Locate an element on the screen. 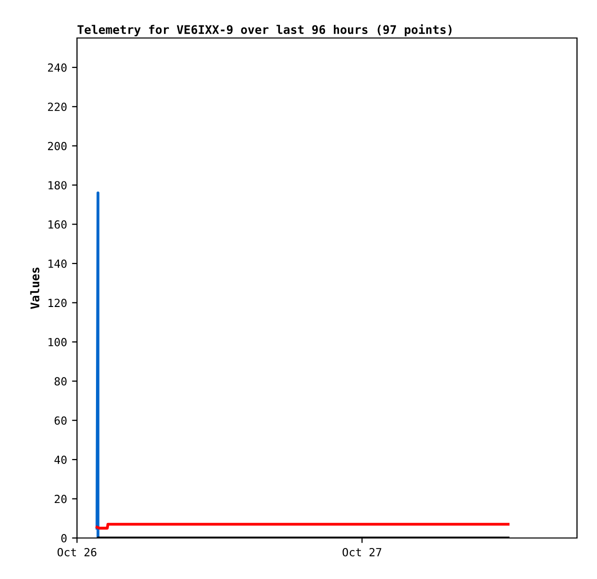 The height and width of the screenshot is (579, 597). y-tick-label: 120 is located at coordinates (57, 303).